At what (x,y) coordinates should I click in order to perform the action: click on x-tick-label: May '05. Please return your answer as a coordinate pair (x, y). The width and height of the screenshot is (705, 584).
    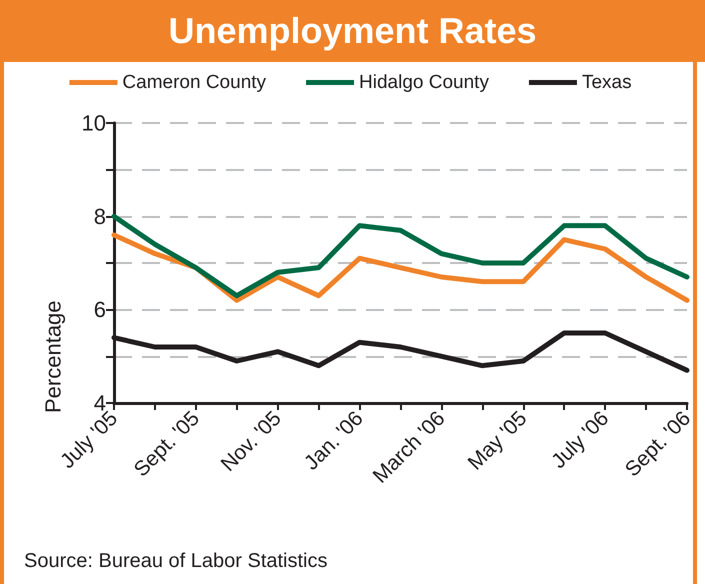
    Looking at the image, I should click on (498, 440).